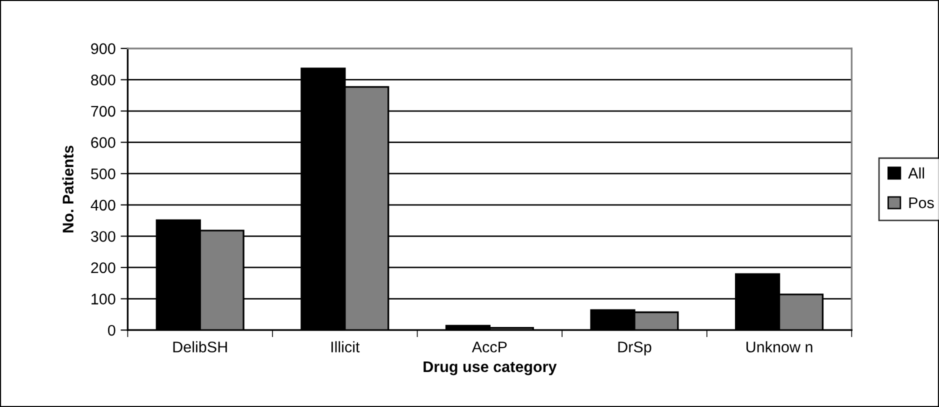 This screenshot has height=407, width=939. Describe the element at coordinates (489, 347) in the screenshot. I see `x-tick-label: AccP` at that location.